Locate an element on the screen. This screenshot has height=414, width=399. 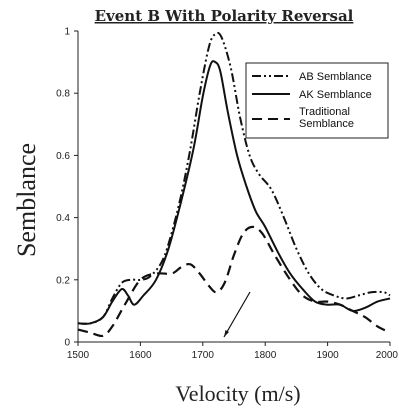
x-tick-label: 1600 is located at coordinates (140, 355).